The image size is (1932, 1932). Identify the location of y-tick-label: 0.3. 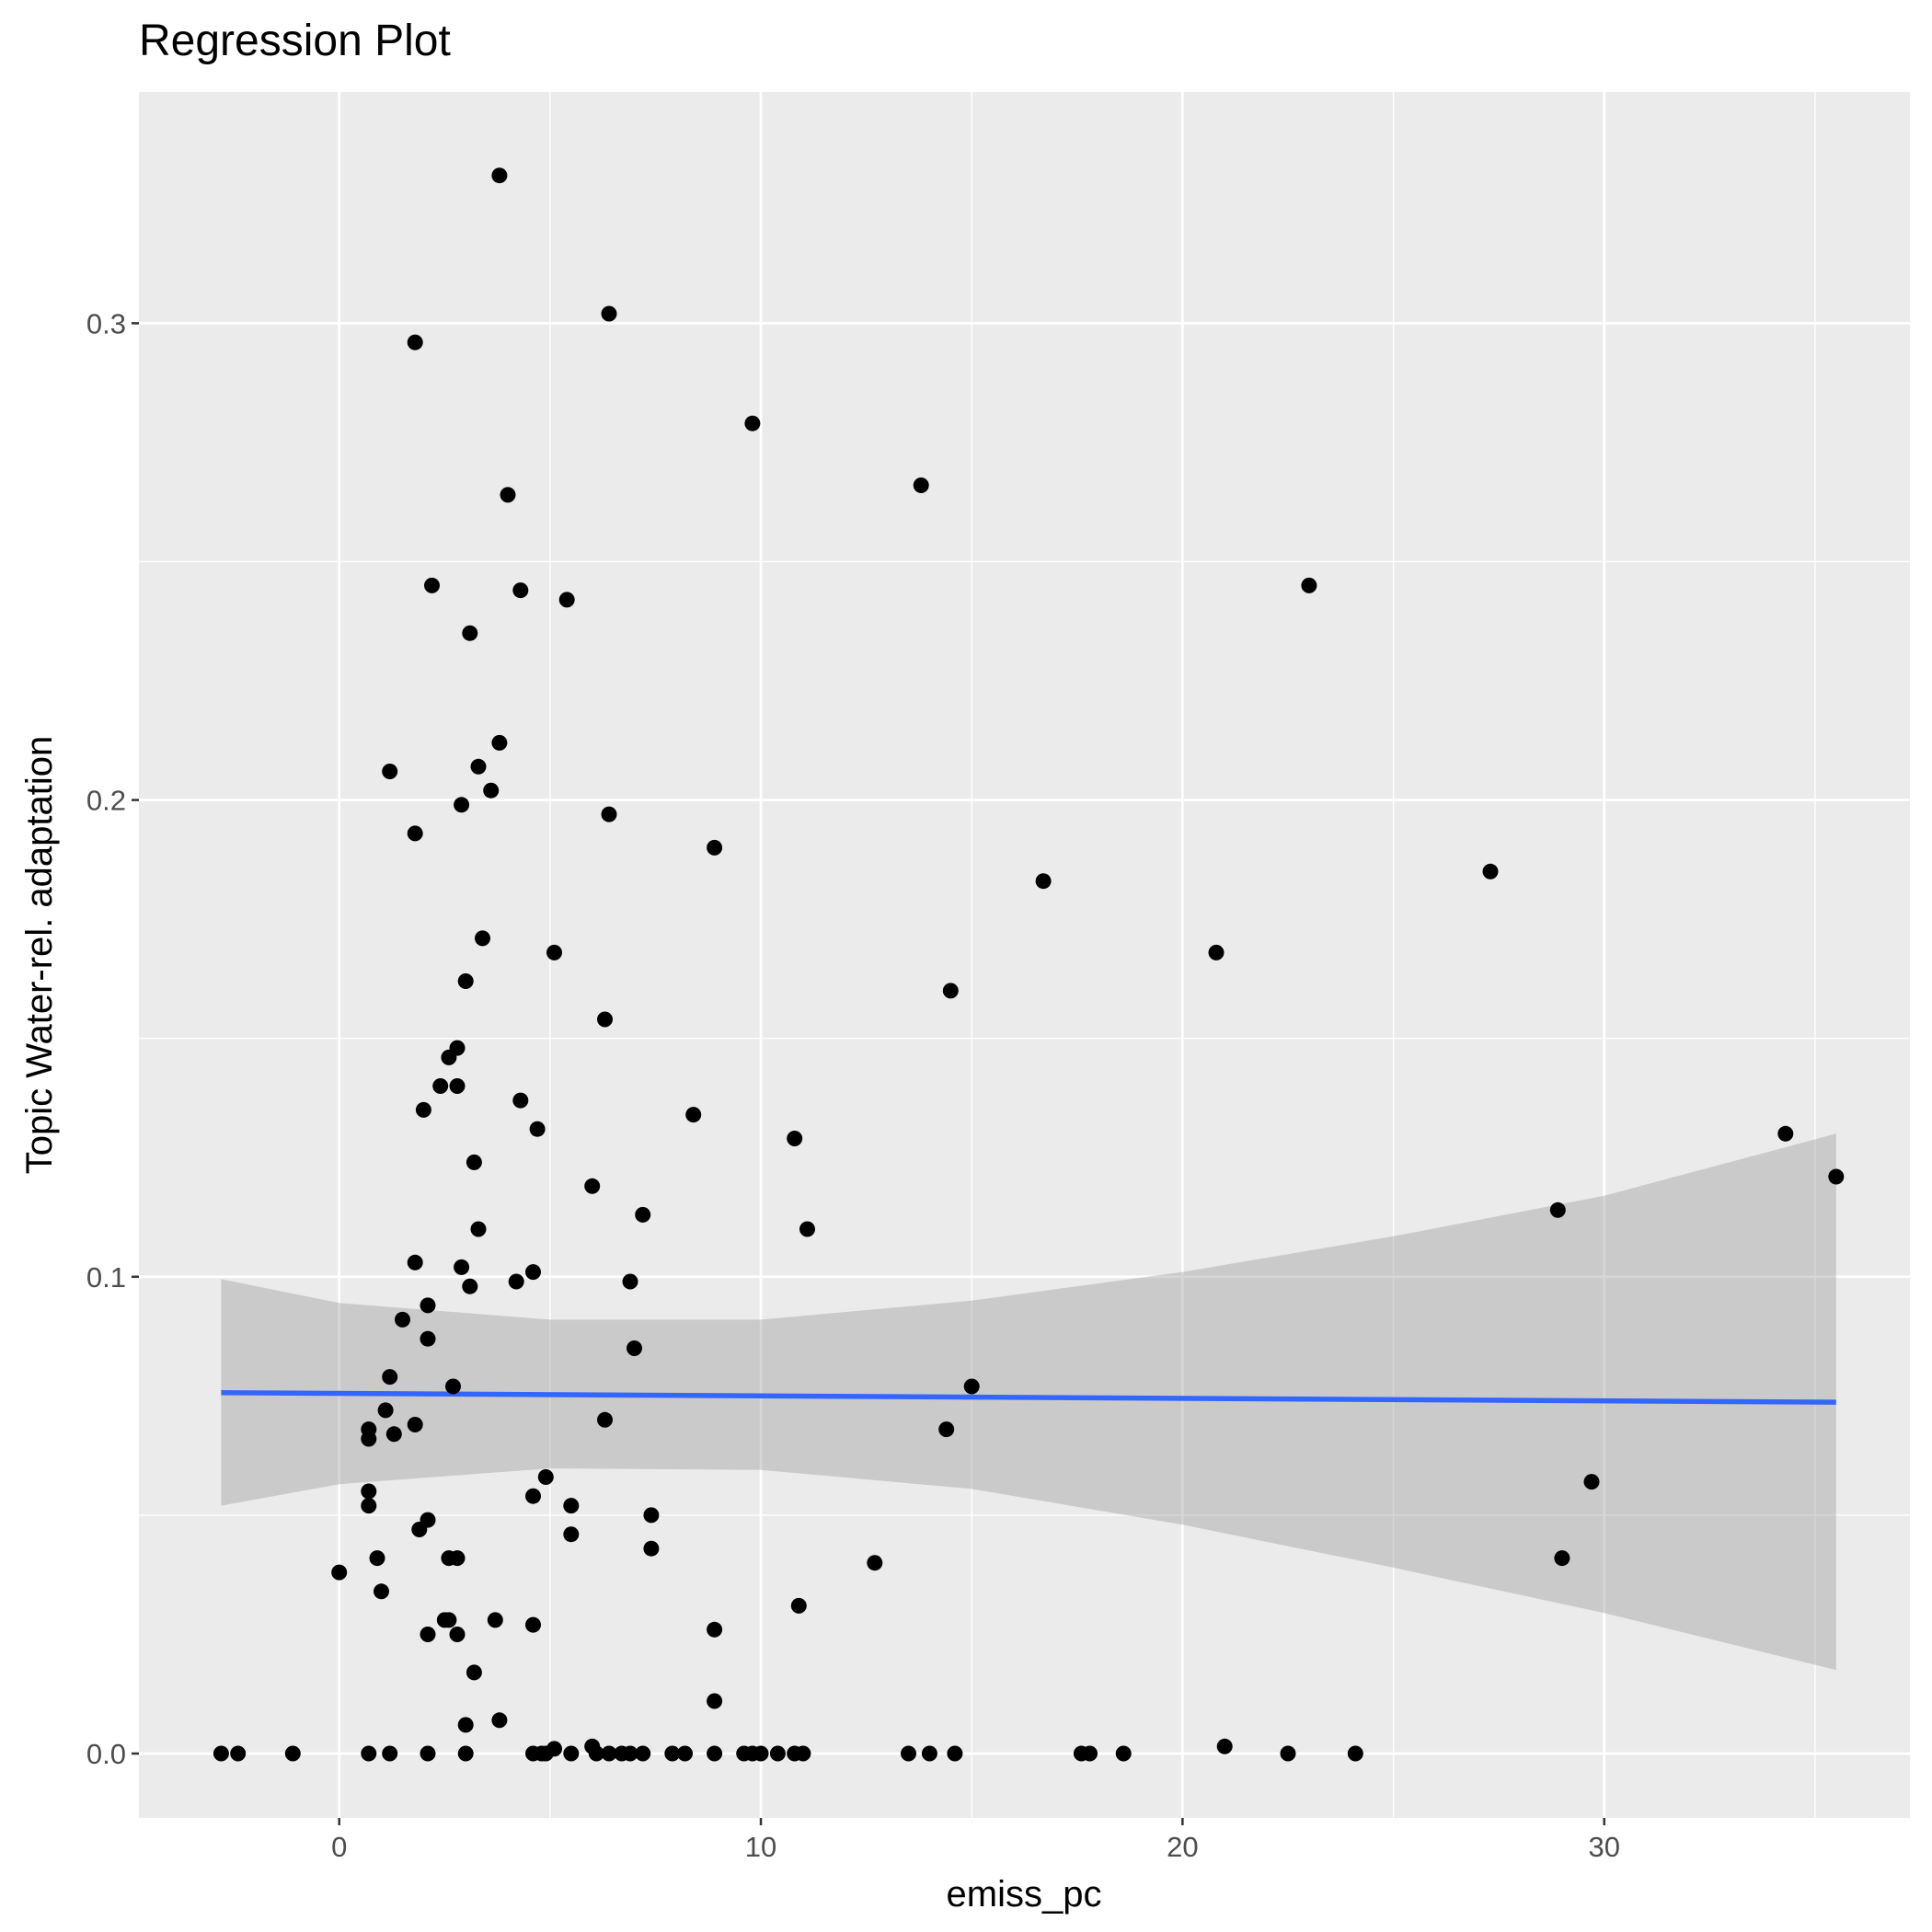
(106, 323).